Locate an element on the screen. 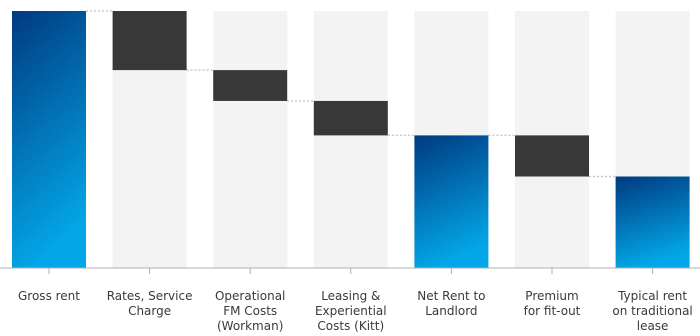 Image resolution: width=700 pixels, height=336 pixels. category-label: Premium for fit-out is located at coordinates (552, 303).